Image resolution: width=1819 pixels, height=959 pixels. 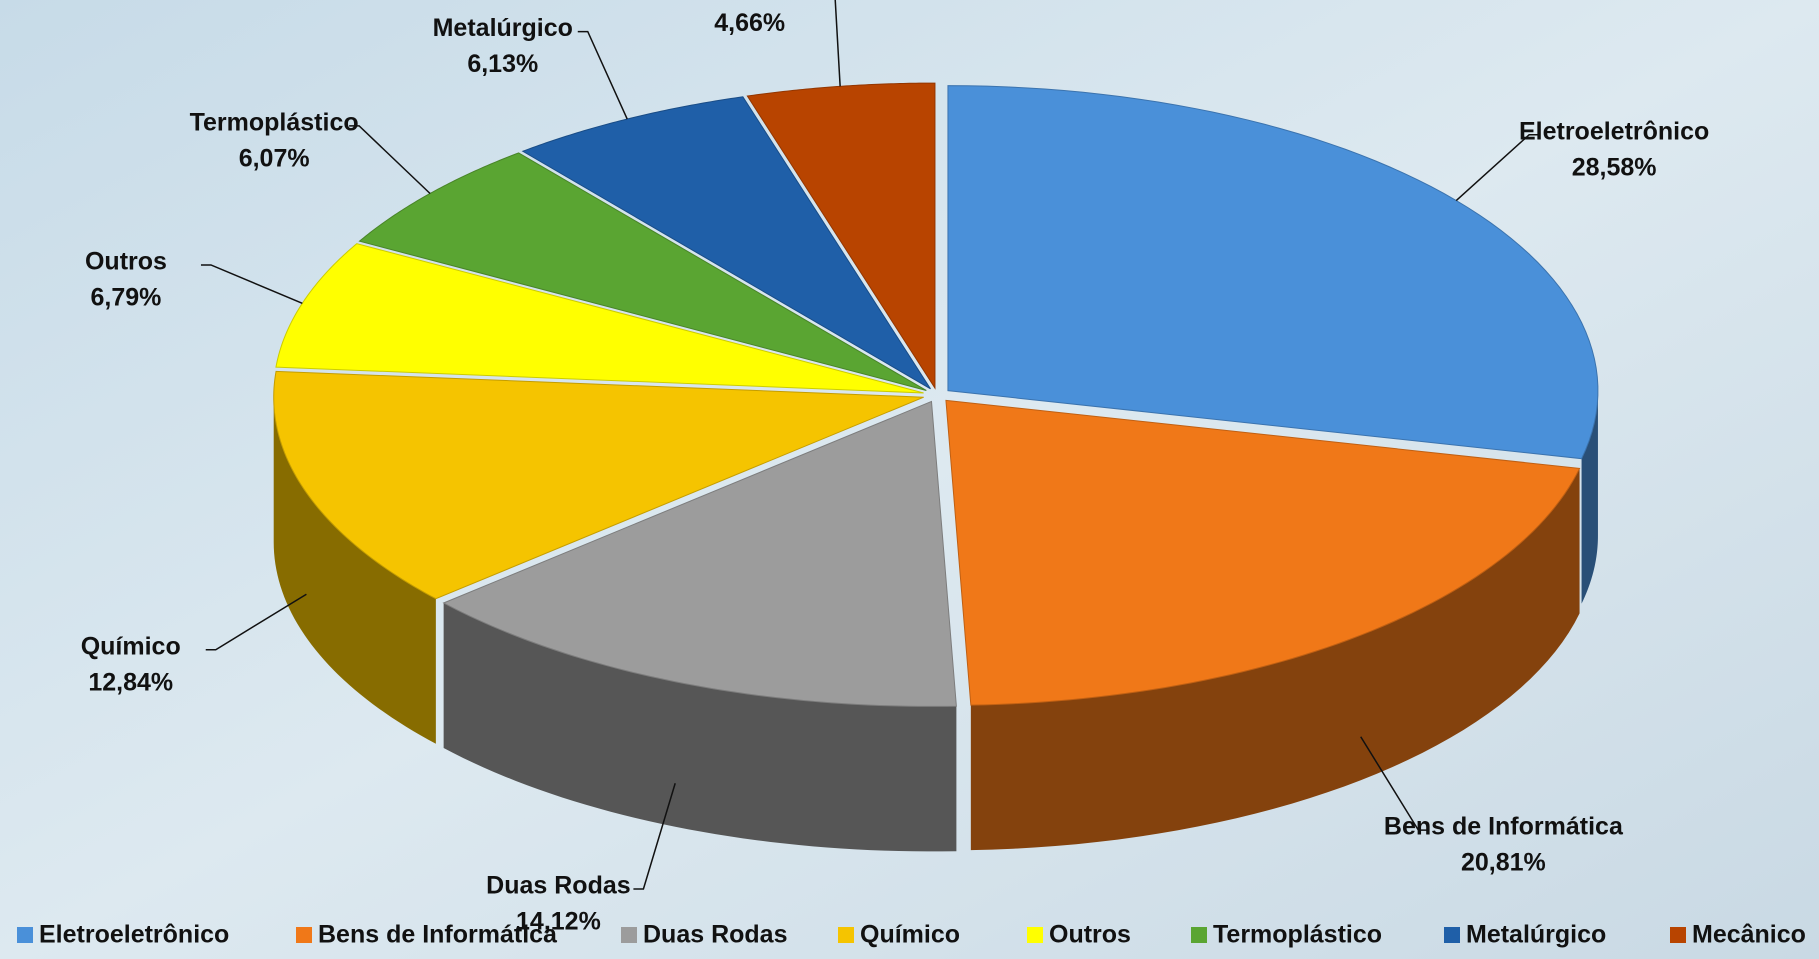 What do you see at coordinates (1503, 863) in the screenshot?
I see `data-label-value: 20,81%` at bounding box center [1503, 863].